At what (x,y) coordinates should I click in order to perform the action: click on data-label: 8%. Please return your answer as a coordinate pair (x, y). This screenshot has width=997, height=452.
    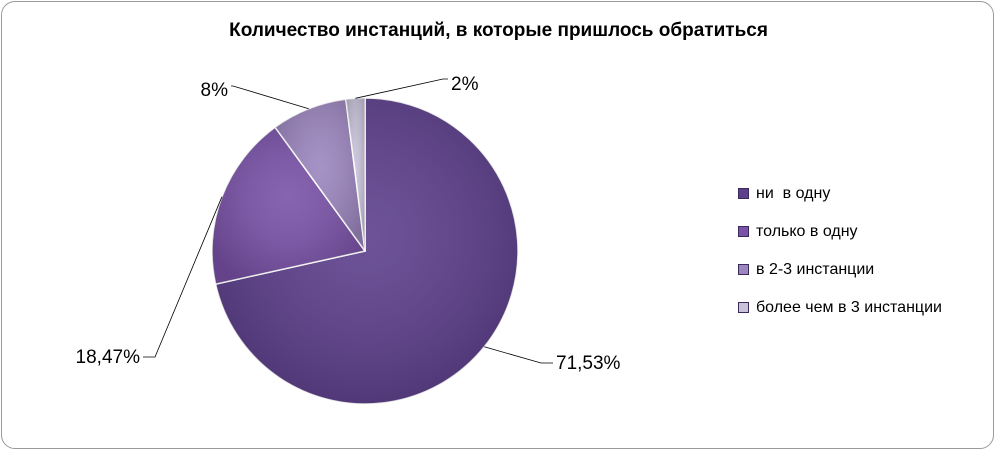
    Looking at the image, I should click on (215, 90).